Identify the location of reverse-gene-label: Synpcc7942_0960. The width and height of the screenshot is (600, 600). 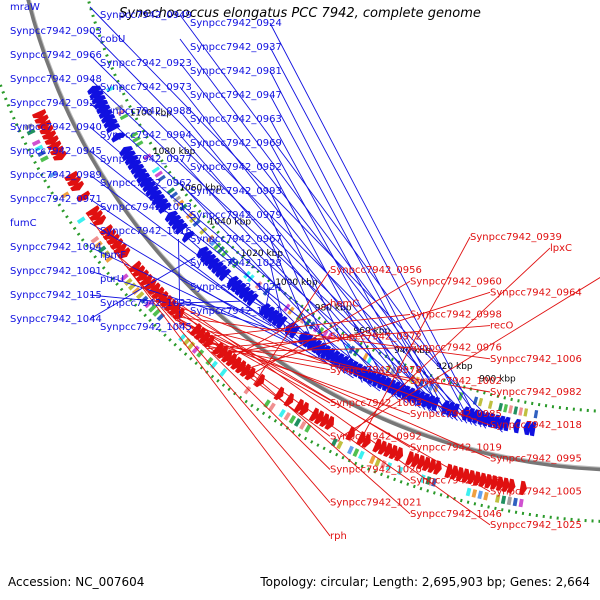
(456, 281).